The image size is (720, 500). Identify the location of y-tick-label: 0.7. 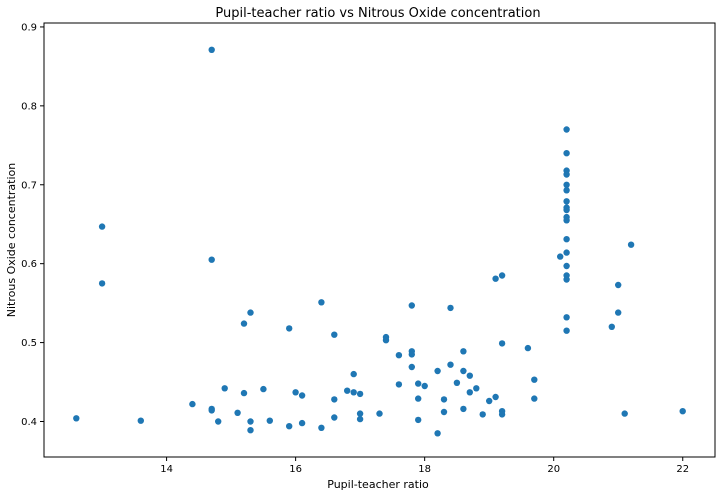
(29, 185).